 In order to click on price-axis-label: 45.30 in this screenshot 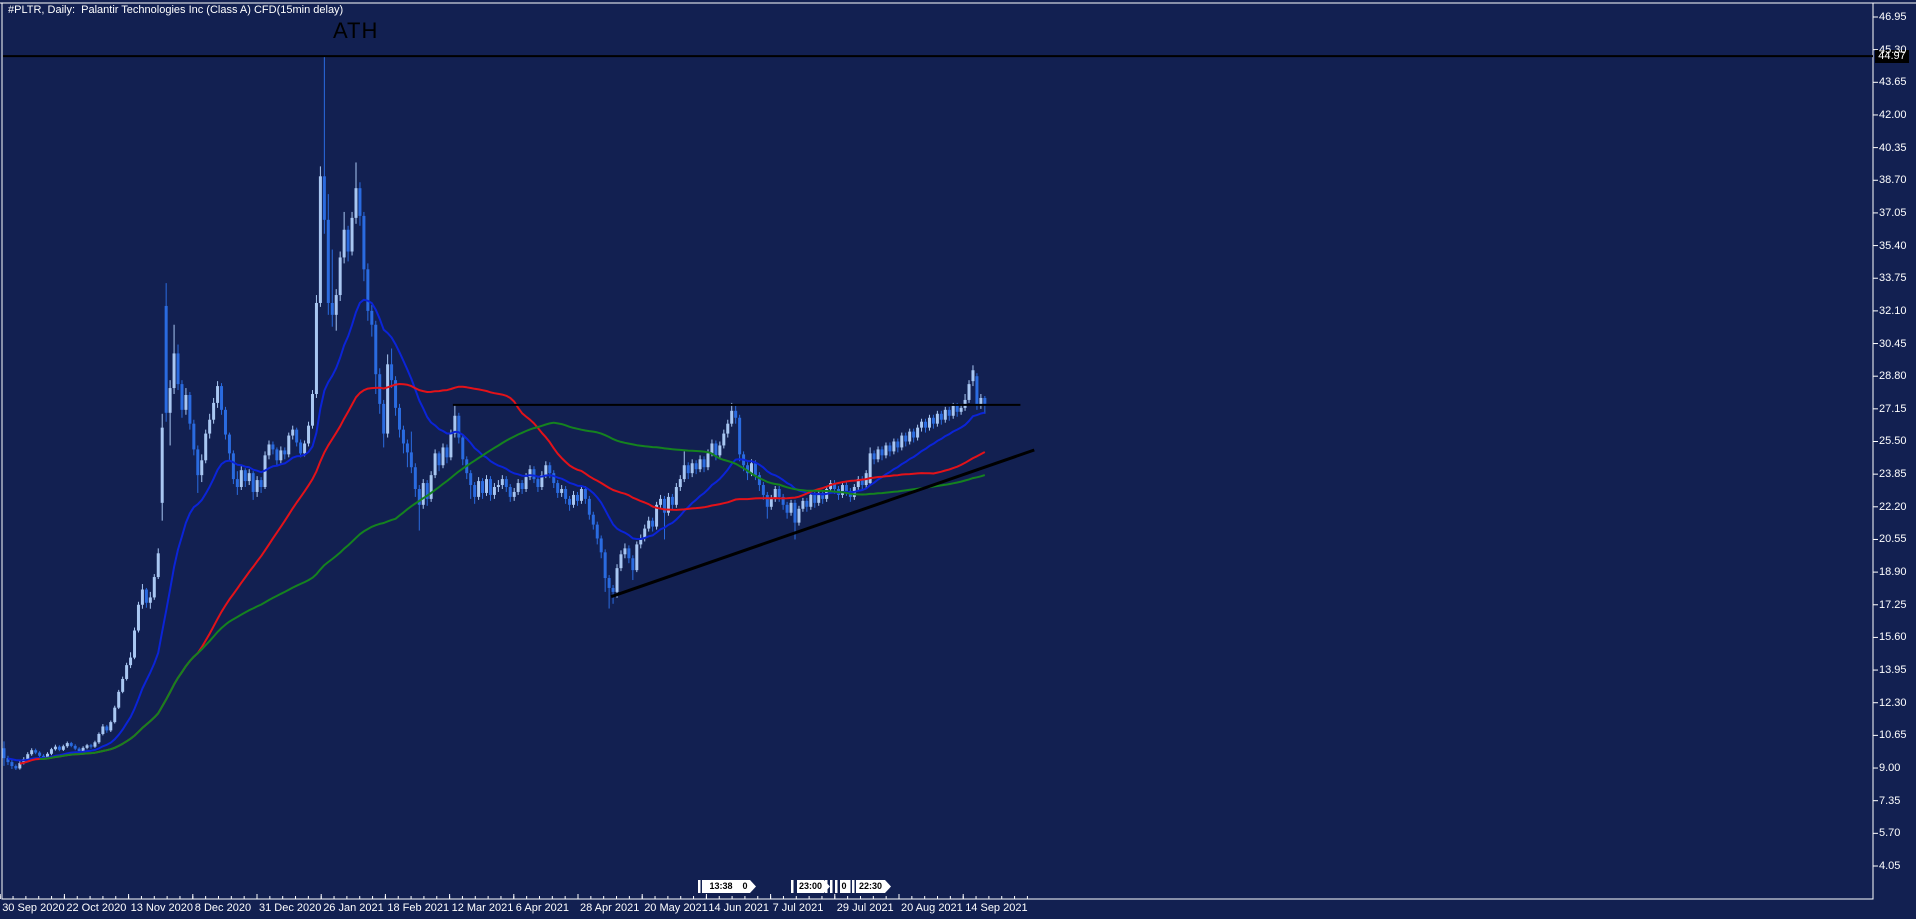, I will do `click(1893, 49)`.